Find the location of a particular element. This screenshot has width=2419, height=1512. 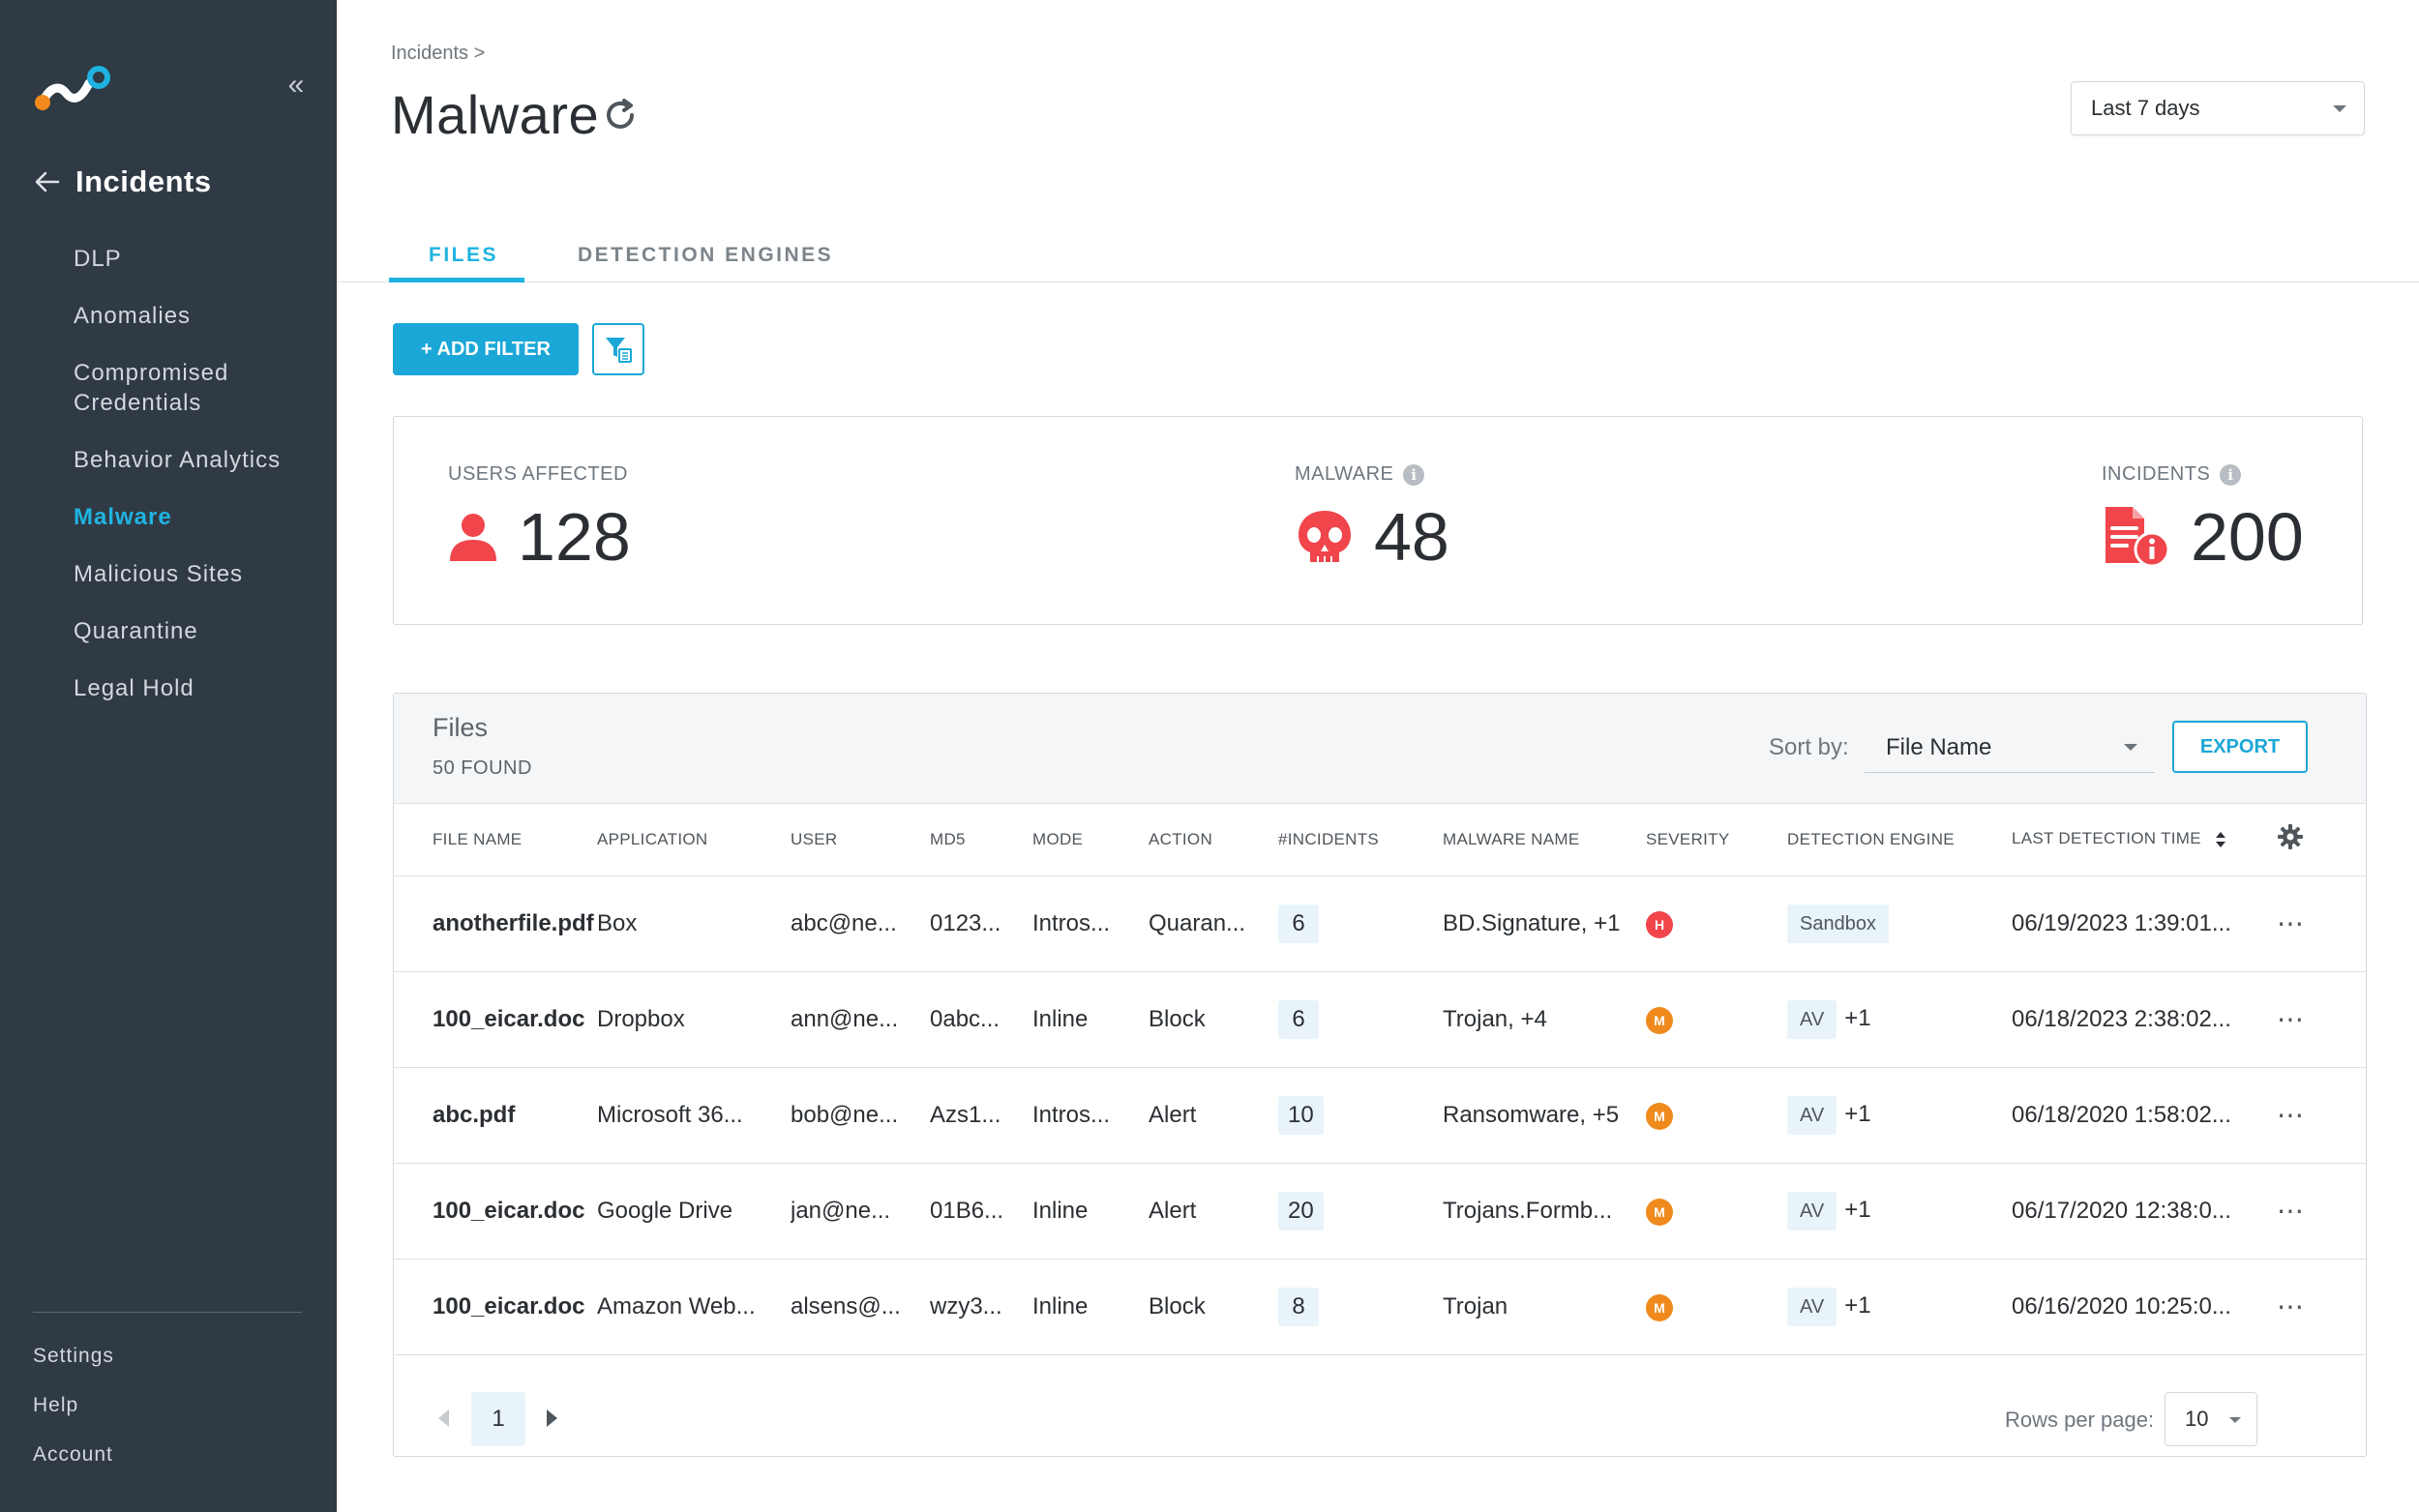

cell-incidents: 10 is located at coordinates (1361, 1116).